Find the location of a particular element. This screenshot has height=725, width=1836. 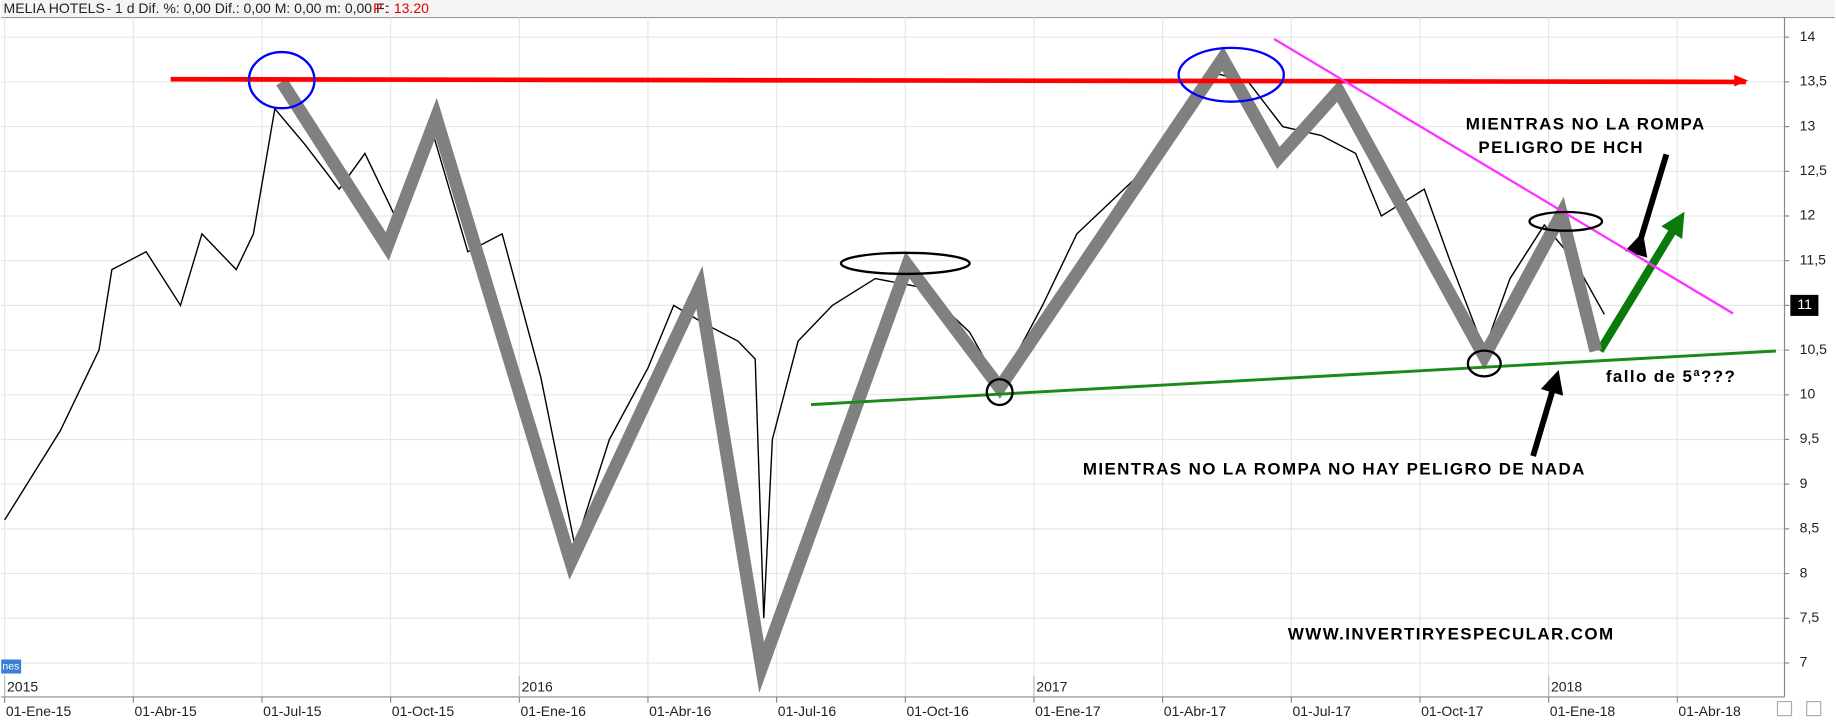

y-tick-label: 11,5 is located at coordinates (1813, 259).